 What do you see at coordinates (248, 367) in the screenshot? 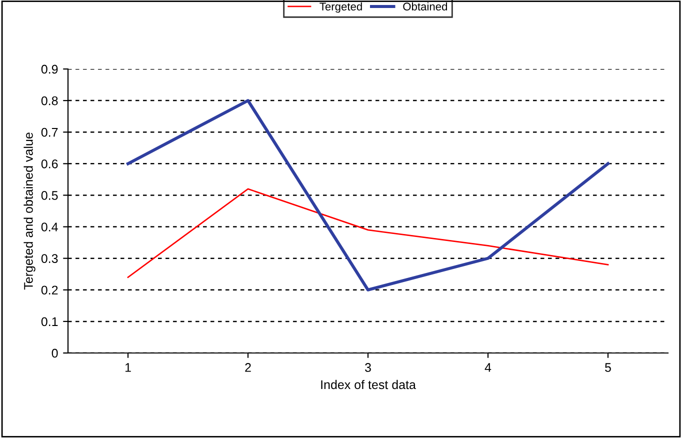
I see `x-tick-label: 2` at bounding box center [248, 367].